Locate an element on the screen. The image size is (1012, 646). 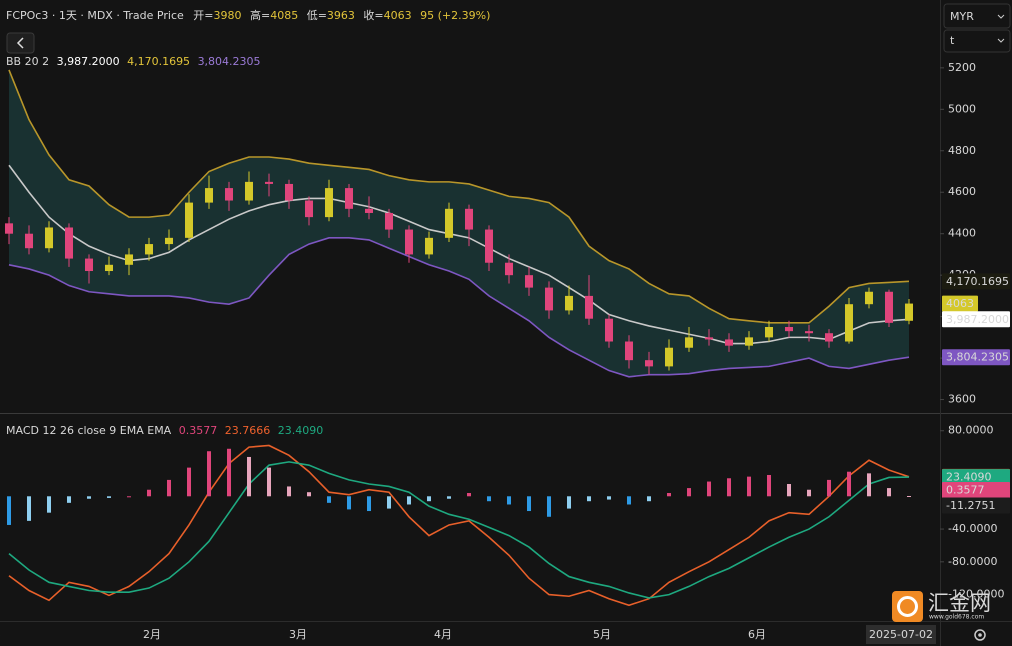
currency-select: MYR is located at coordinates (977, 16).